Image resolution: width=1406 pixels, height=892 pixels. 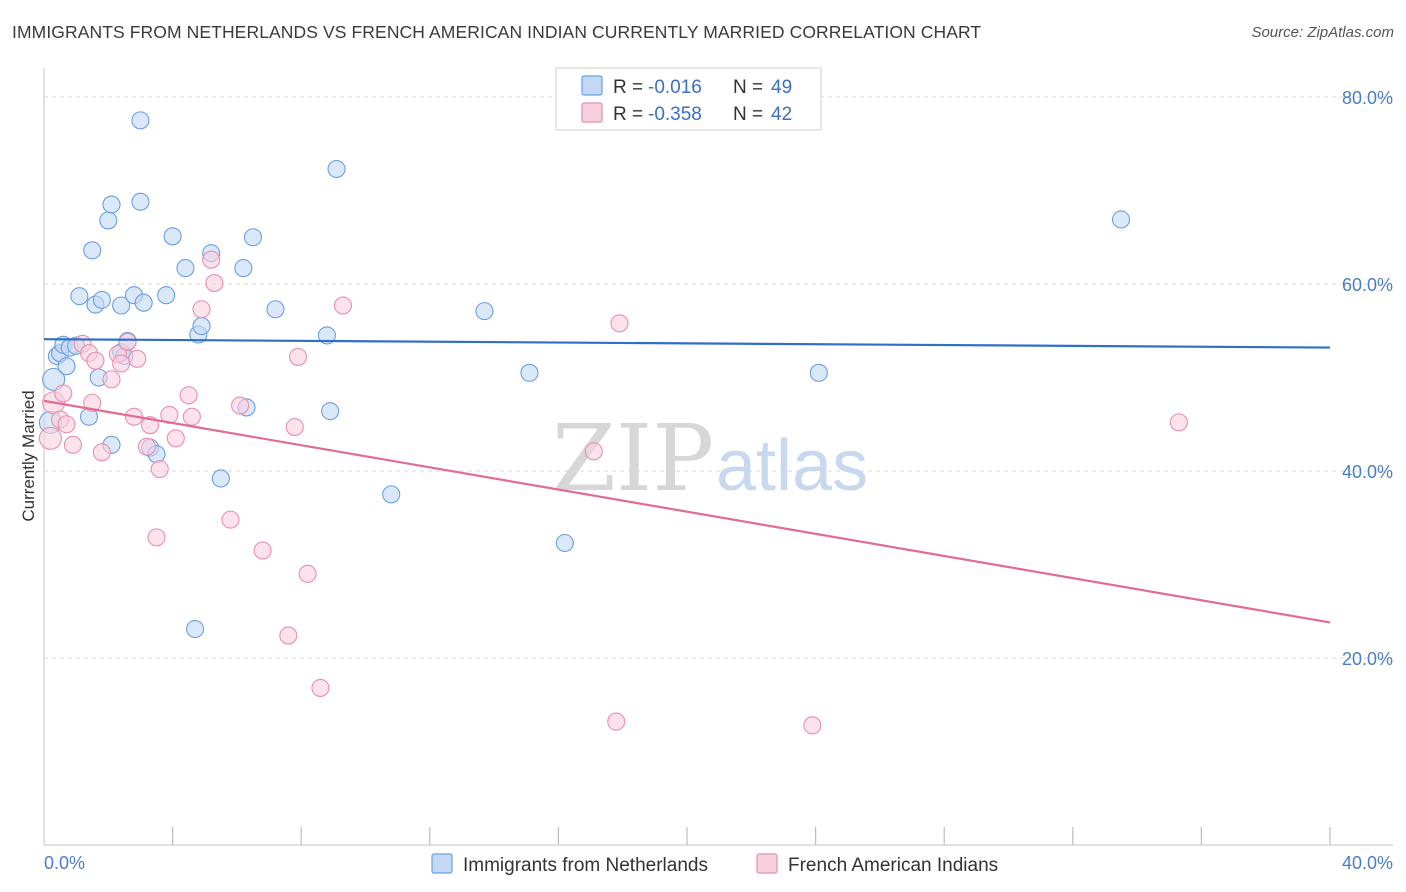 I want to click on legend-swatch-pink, so click(x=592, y=112).